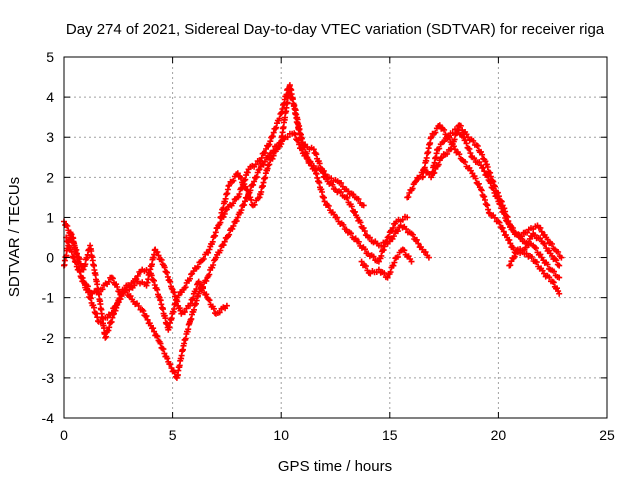 The height and width of the screenshot is (480, 640). I want to click on x-tick-label: 5, so click(173, 435).